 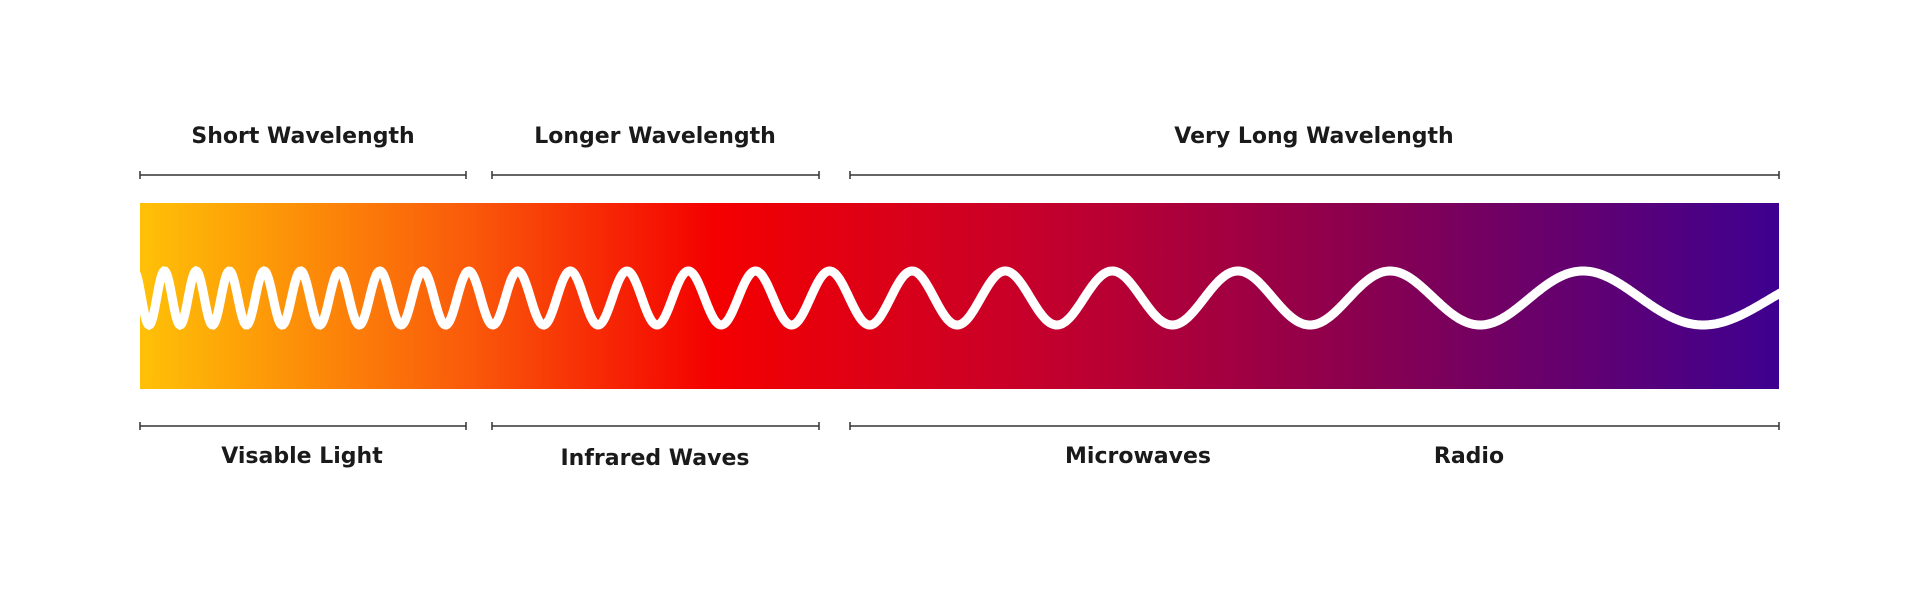 What do you see at coordinates (1138, 456) in the screenshot?
I see `footer-label: Microwaves` at bounding box center [1138, 456].